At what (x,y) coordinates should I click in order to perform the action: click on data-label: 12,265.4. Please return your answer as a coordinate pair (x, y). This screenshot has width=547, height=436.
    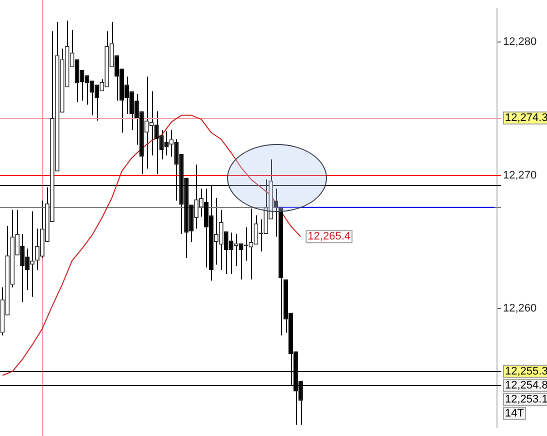
    Looking at the image, I should click on (329, 236).